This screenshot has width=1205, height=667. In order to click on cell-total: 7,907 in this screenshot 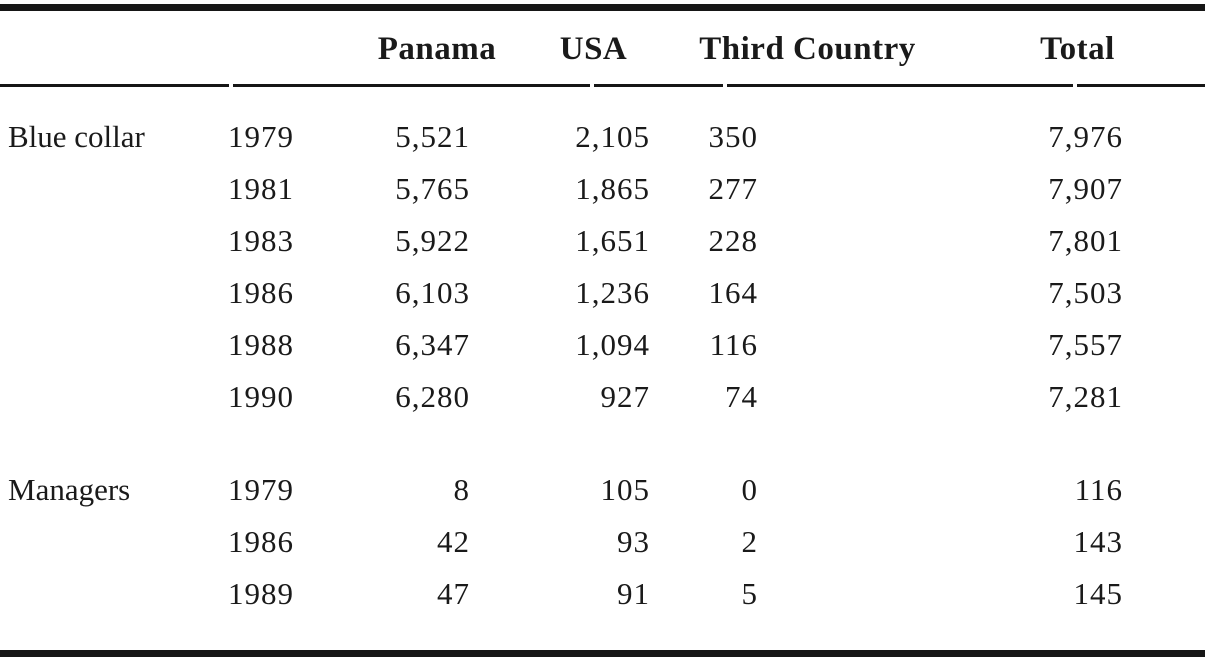, I will do `click(1085, 188)`.